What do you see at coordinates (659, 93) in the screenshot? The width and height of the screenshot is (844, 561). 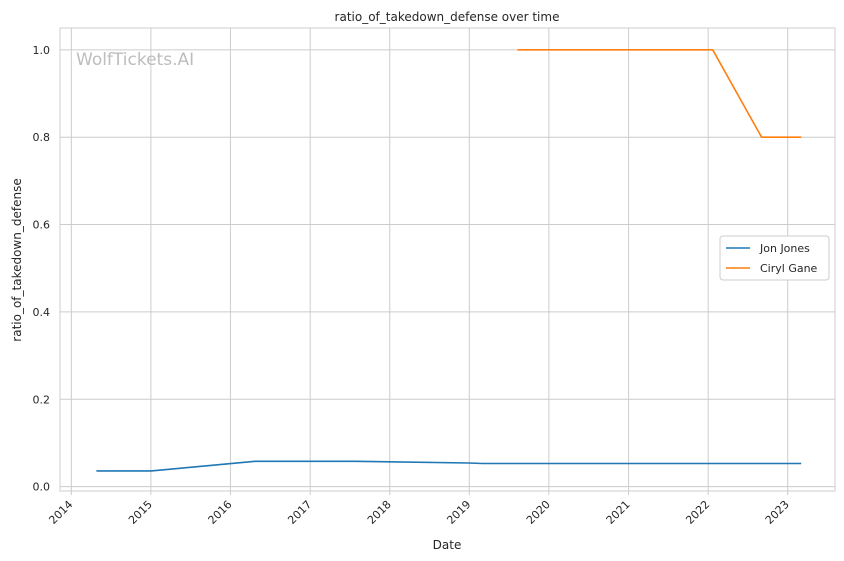 I see `series-line-ciryl-gane` at bounding box center [659, 93].